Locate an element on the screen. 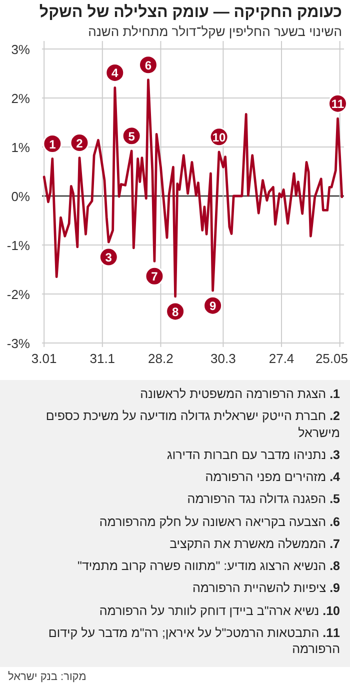 This screenshot has width=350, height=698. annotation: 10 is located at coordinates (219, 137).